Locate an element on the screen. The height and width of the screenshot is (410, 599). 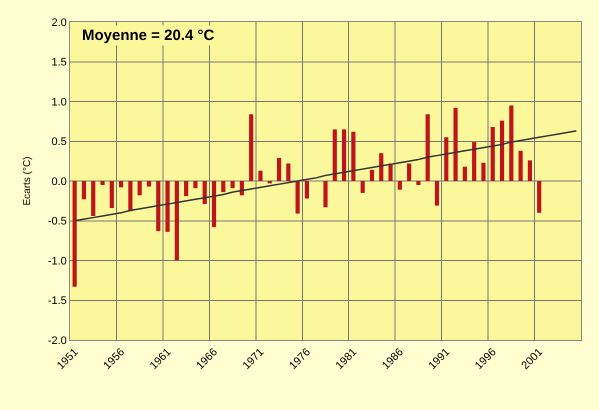
y-tick-label: 1.5 is located at coordinates (59, 62).